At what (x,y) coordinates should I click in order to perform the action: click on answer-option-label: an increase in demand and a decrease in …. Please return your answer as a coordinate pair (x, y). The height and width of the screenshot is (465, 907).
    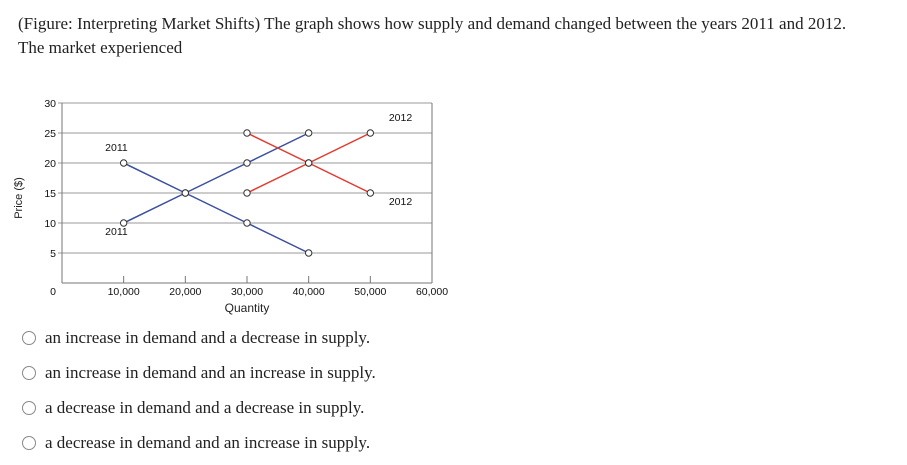
    Looking at the image, I should click on (208, 337).